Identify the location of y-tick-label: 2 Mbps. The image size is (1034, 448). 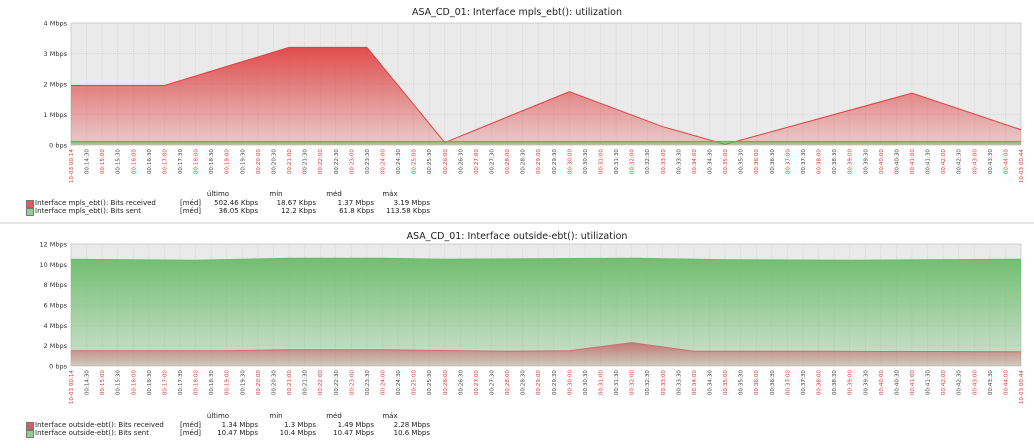
(56, 85).